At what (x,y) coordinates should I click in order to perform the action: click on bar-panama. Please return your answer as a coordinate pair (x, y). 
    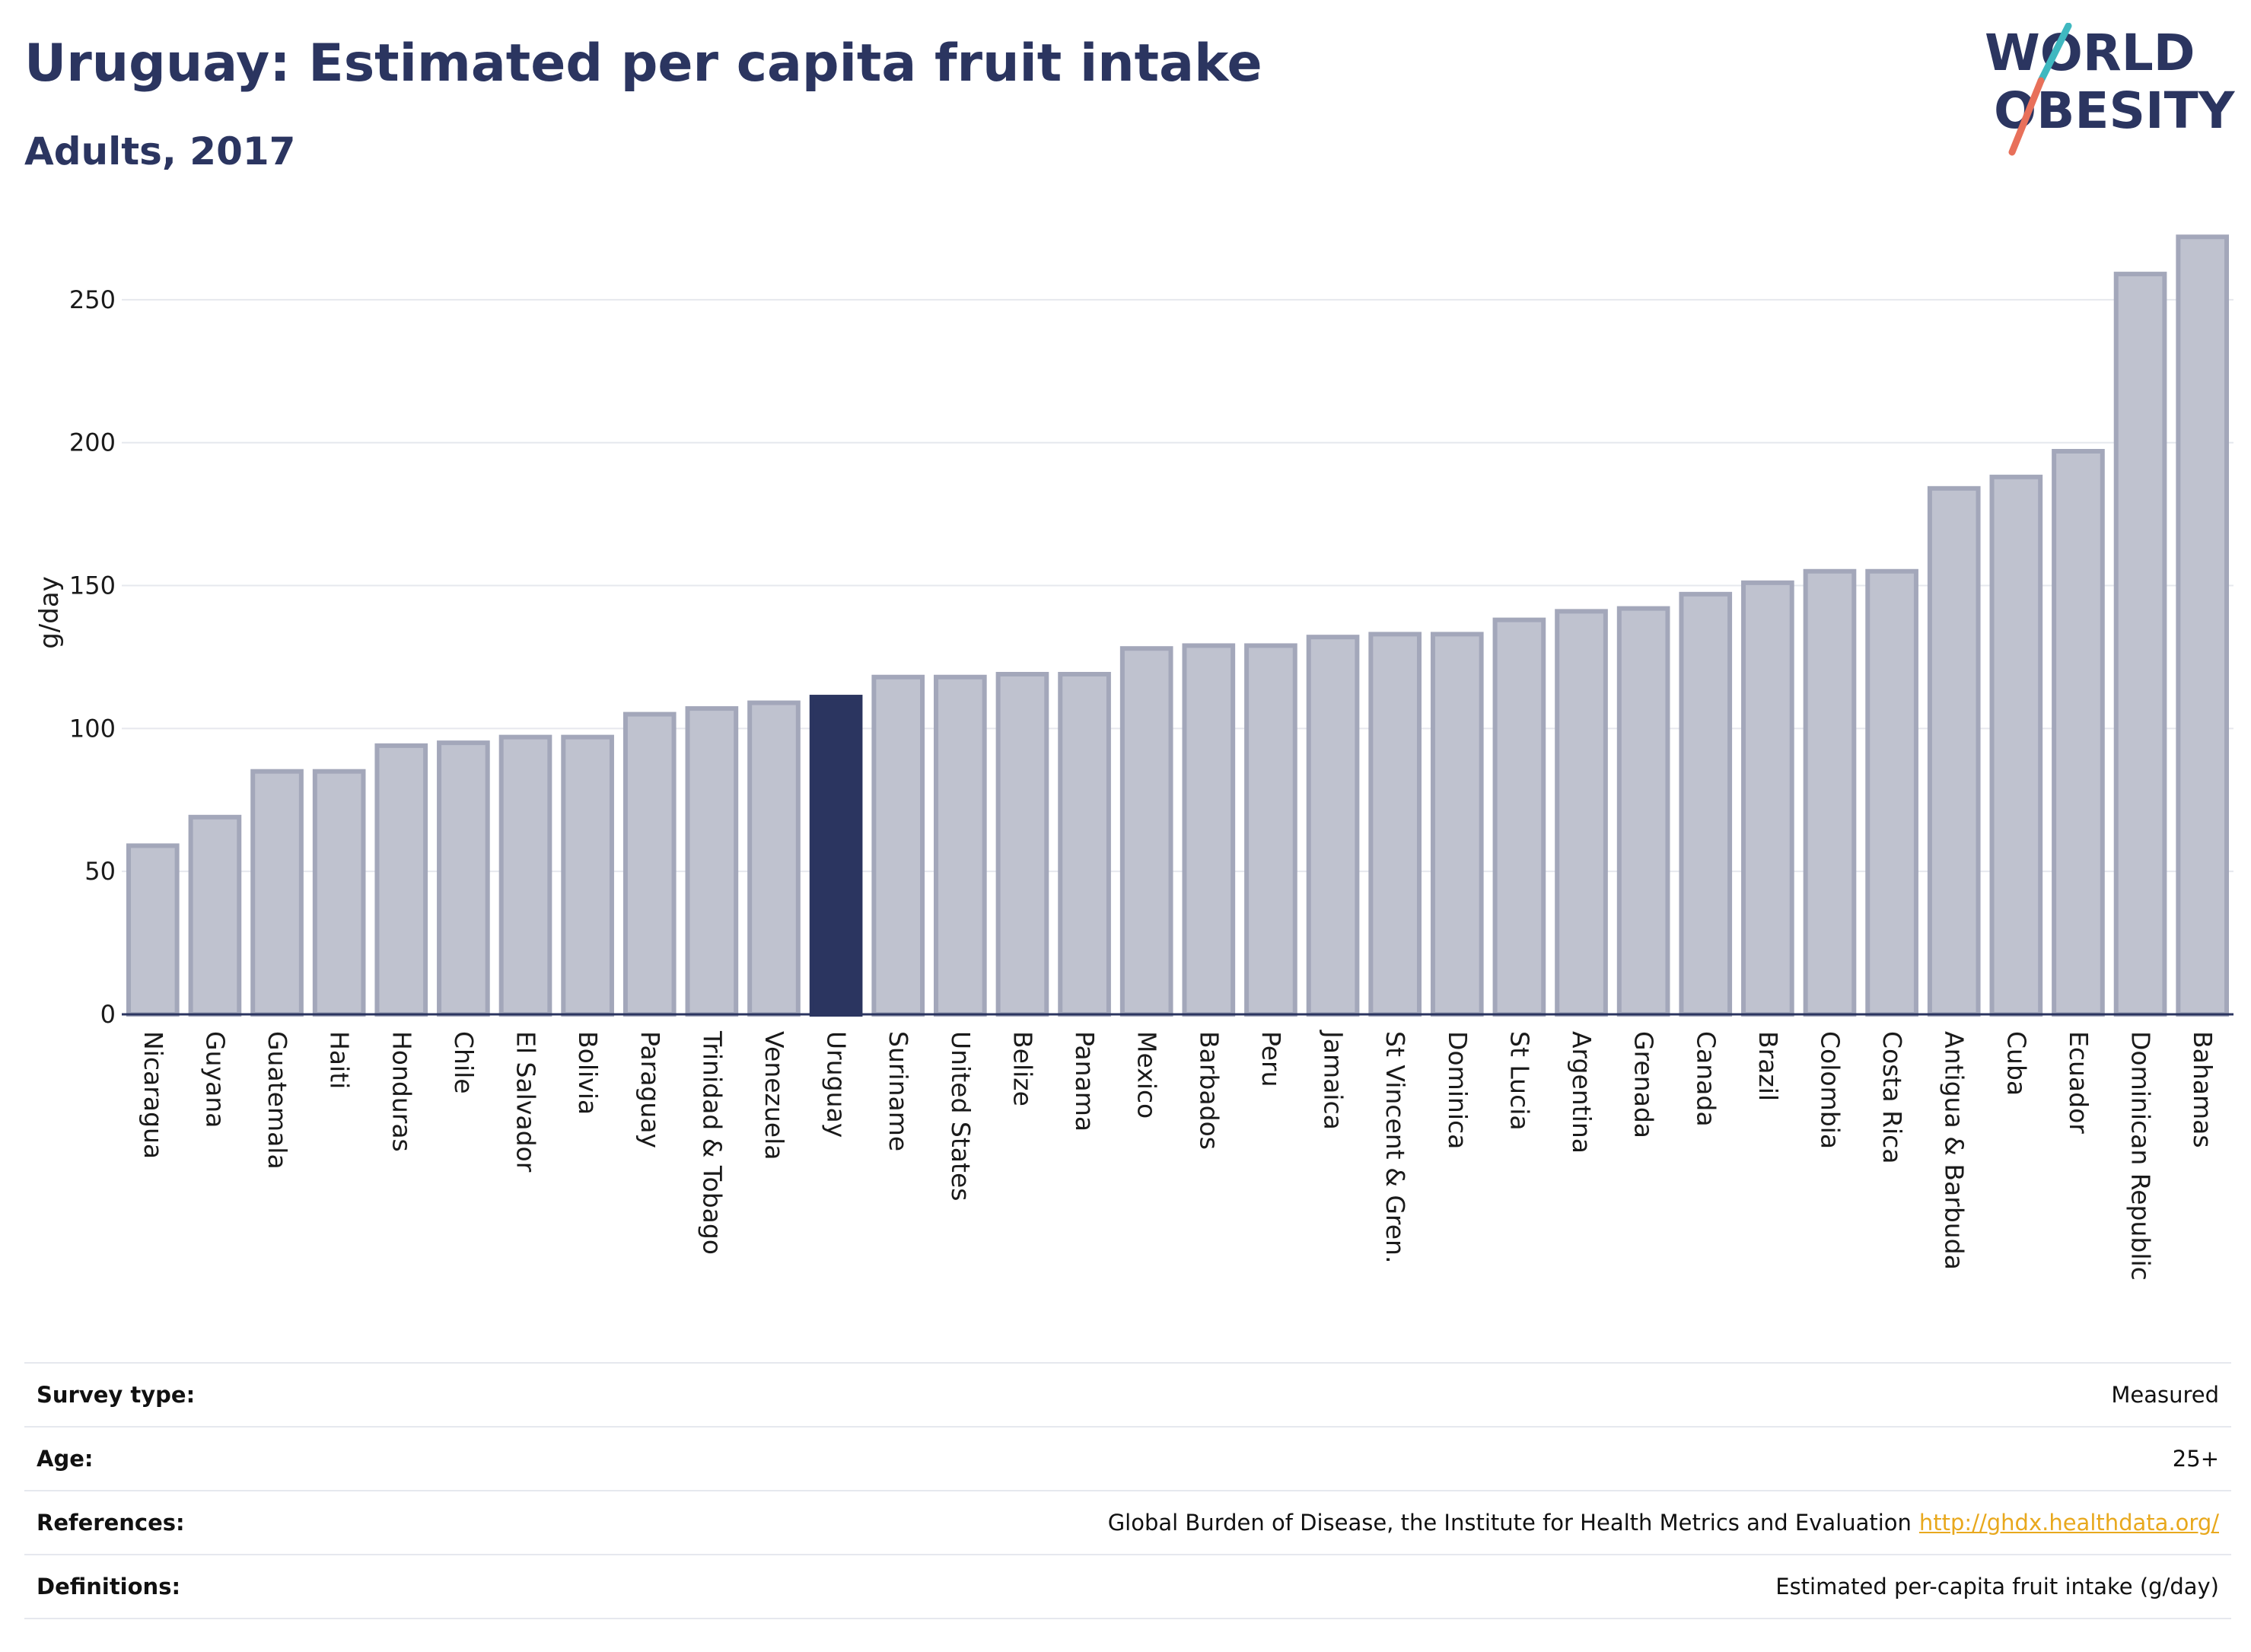
    Looking at the image, I should click on (1084, 844).